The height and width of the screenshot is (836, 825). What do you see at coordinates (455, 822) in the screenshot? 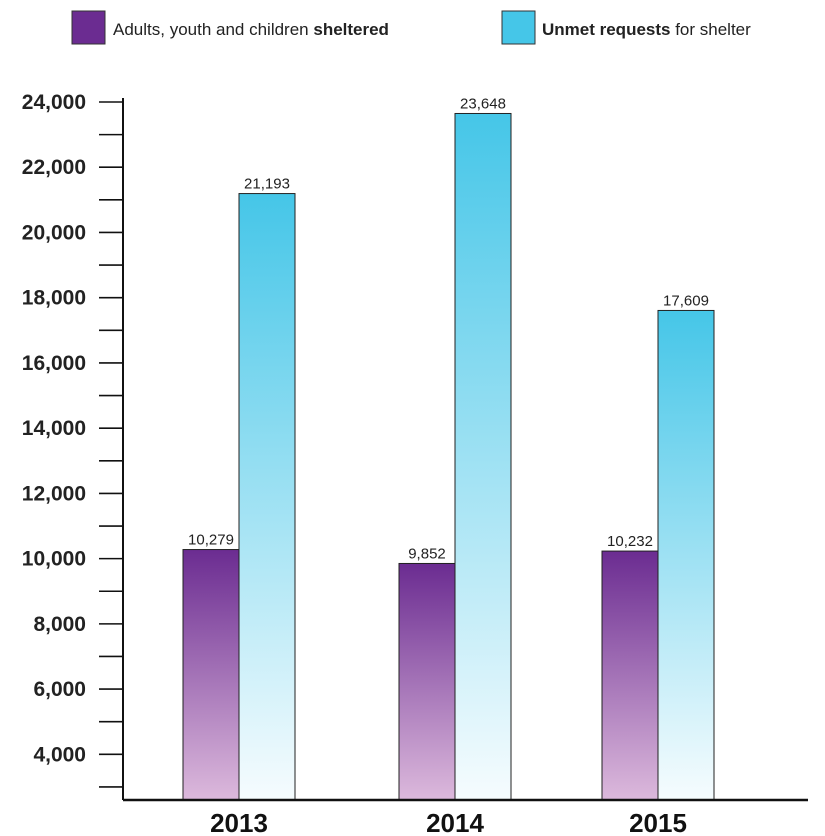
I see `x-tick-label-2014: 2014` at bounding box center [455, 822].